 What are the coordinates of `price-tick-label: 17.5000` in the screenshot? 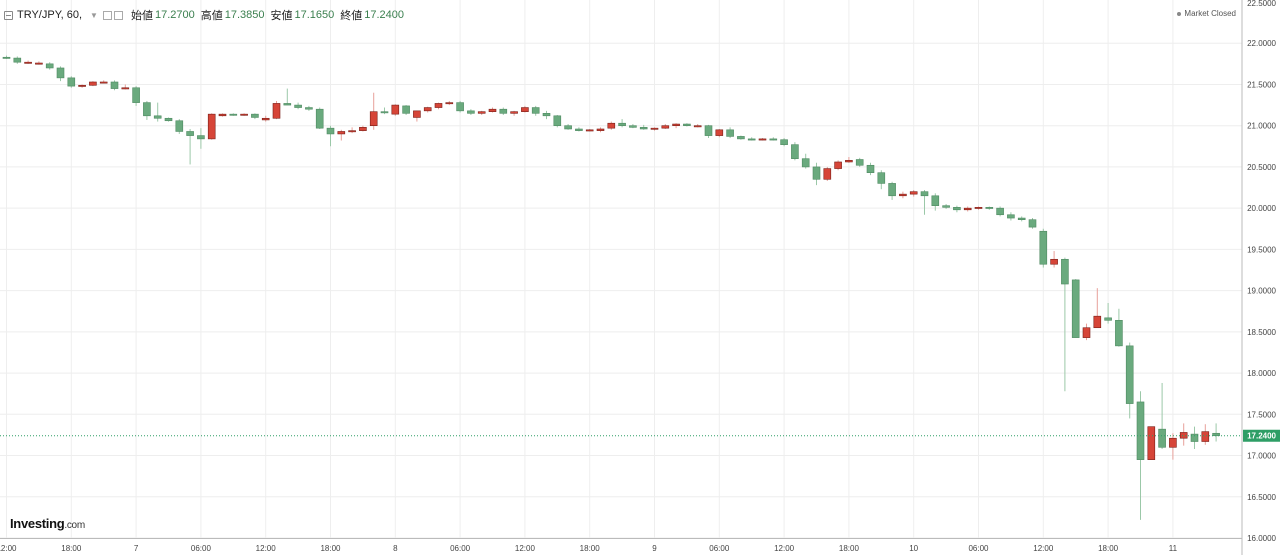 It's located at (1261, 414).